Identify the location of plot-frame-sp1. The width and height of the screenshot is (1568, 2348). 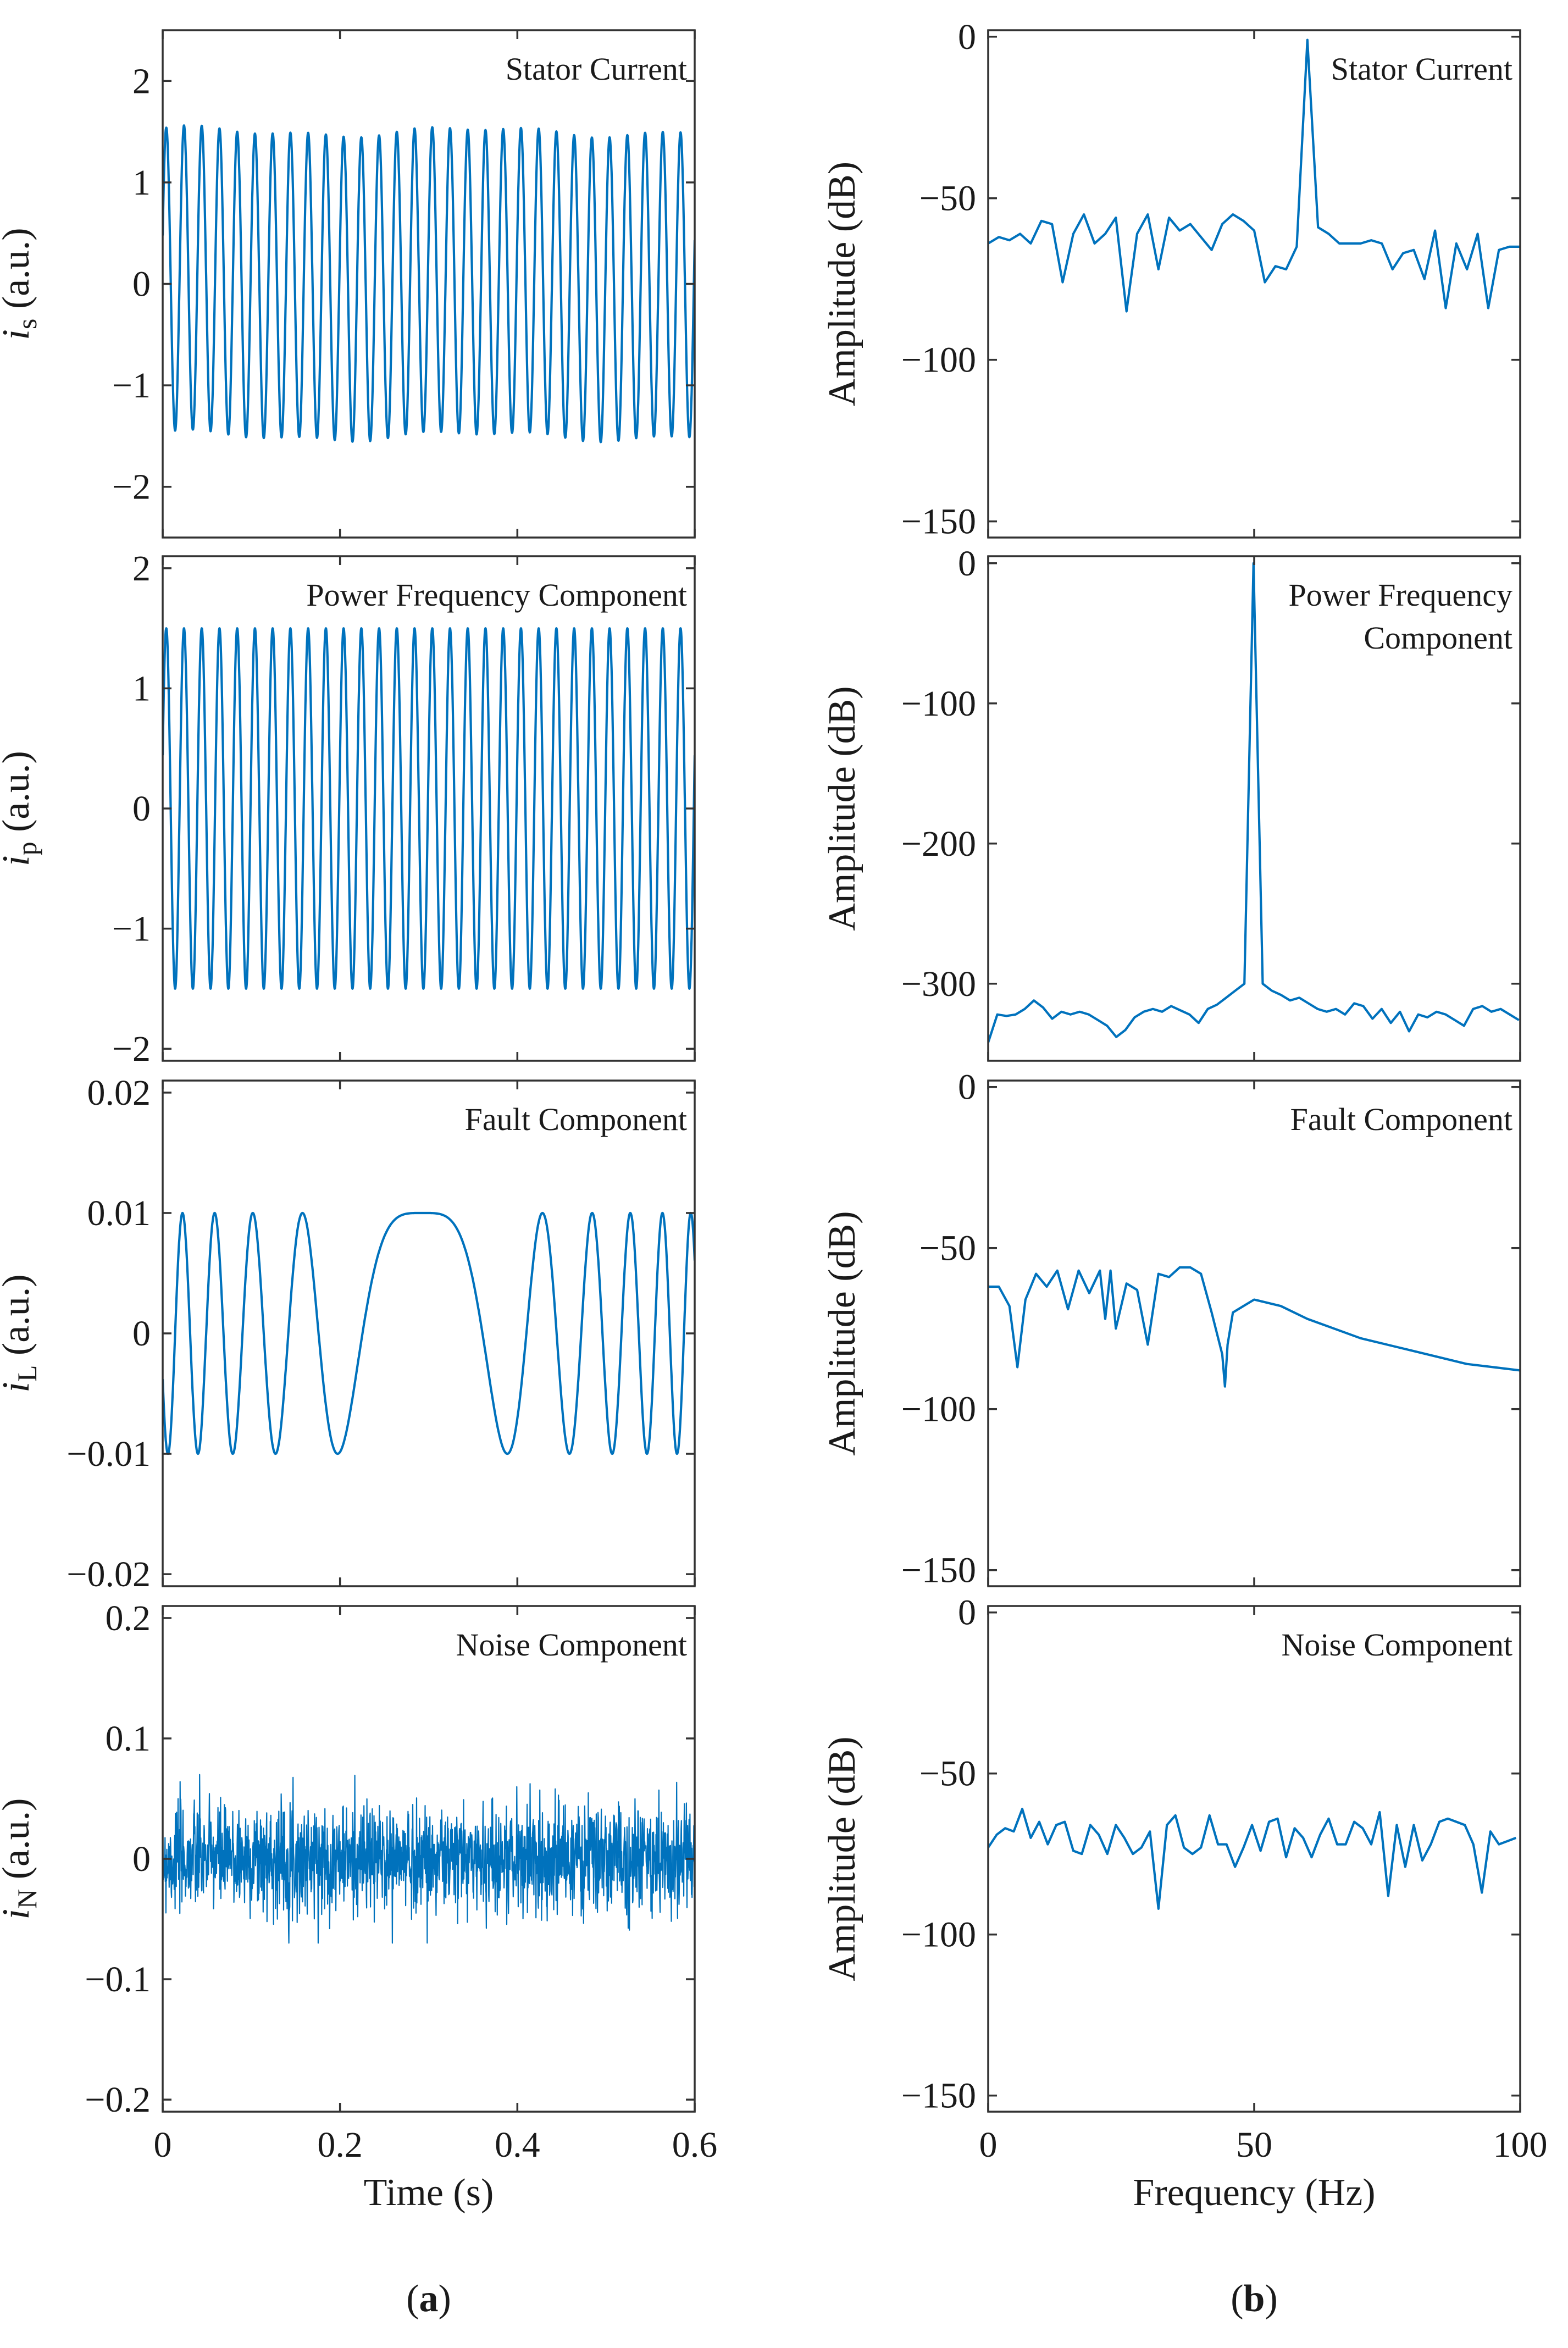
(1254, 284).